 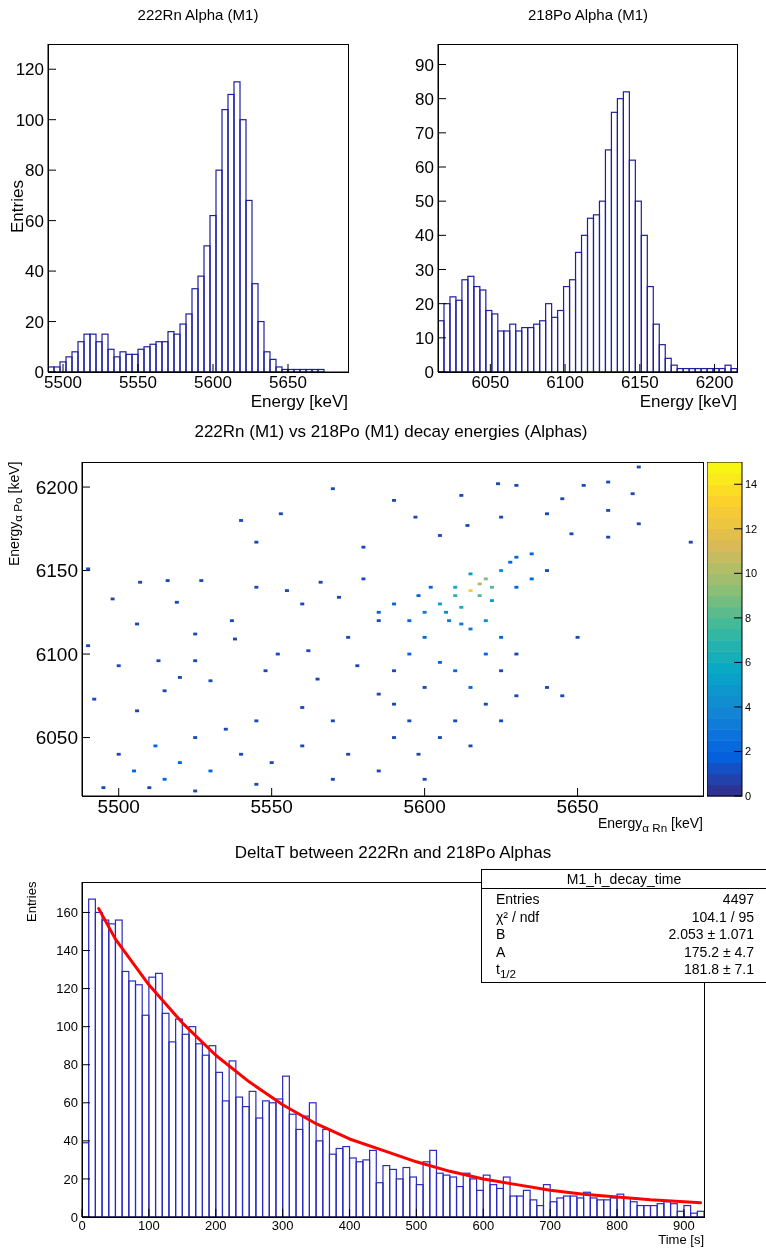 What do you see at coordinates (748, 751) in the screenshot?
I see `color-bar-label: 2` at bounding box center [748, 751].